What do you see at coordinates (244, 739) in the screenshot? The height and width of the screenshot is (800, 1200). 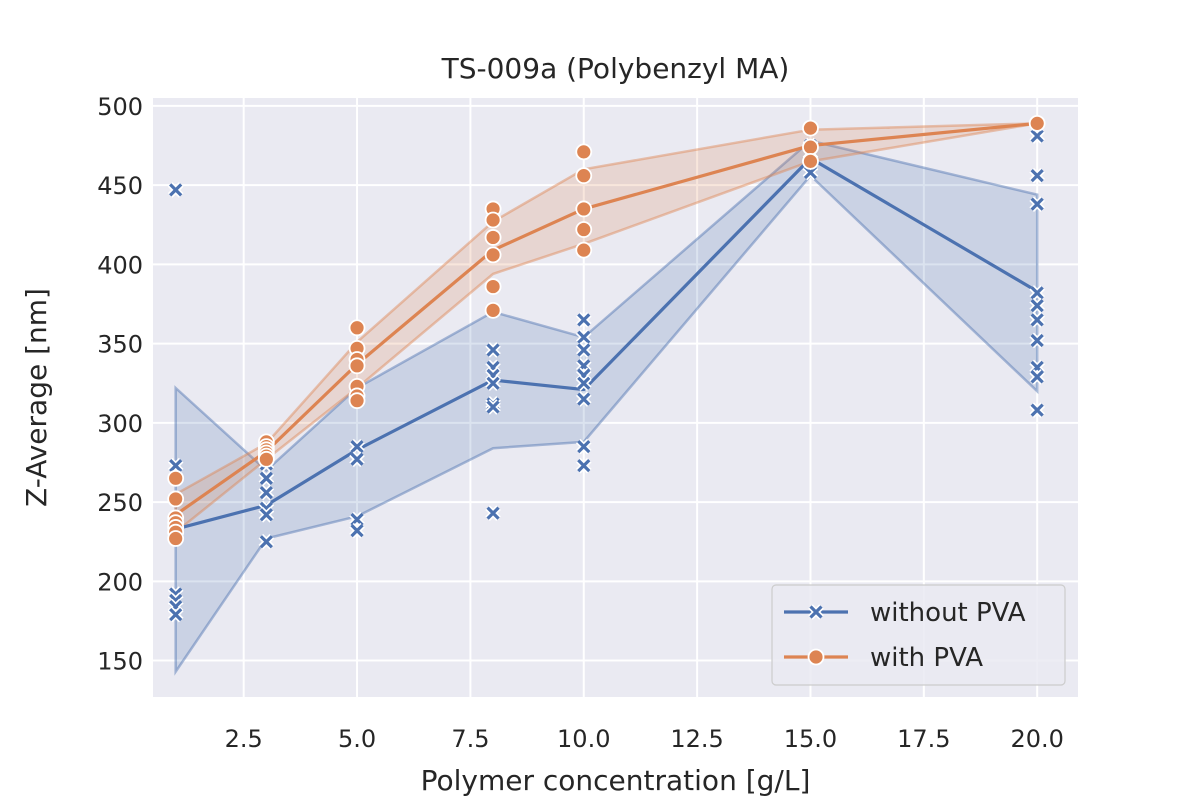 I see `x-tick-label: 2.5` at bounding box center [244, 739].